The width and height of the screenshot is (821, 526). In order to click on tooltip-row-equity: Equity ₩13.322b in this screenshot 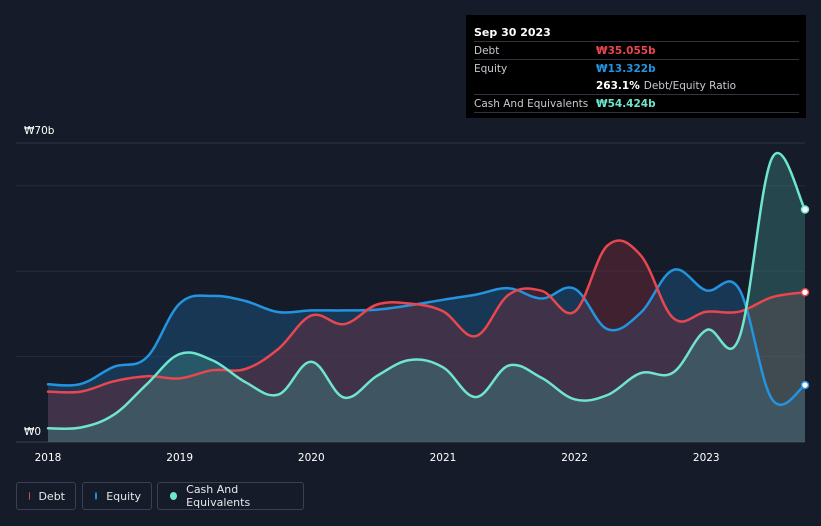, I will do `click(636, 68)`.